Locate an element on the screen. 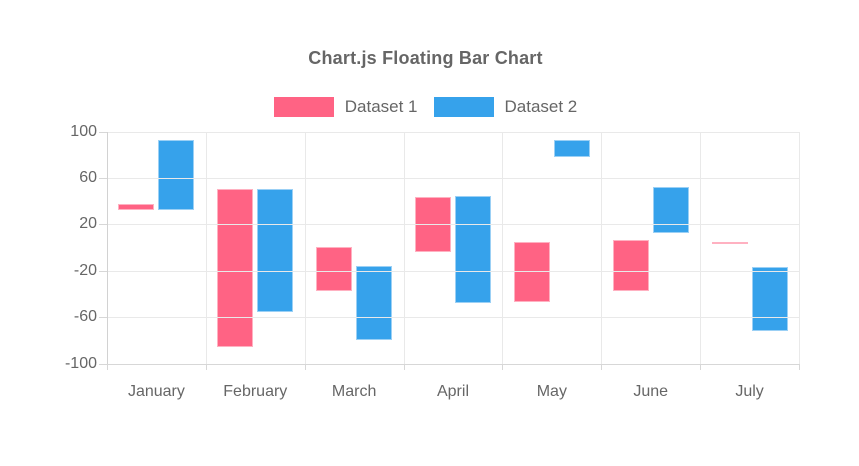  chart-title: Chart.js Floating Bar Chart is located at coordinates (425, 58).